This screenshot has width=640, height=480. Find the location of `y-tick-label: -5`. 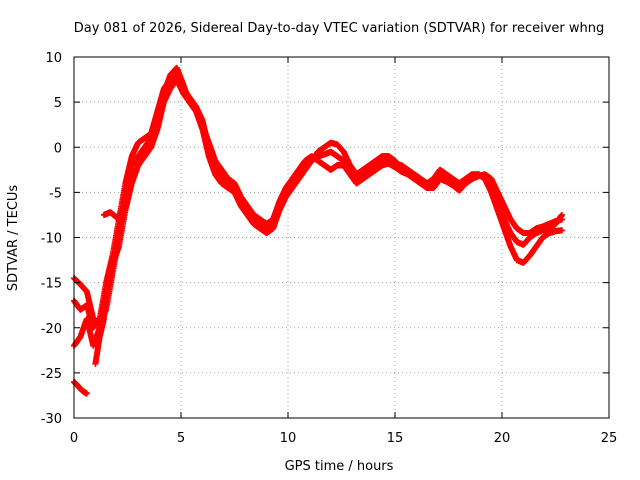

y-tick-label: -5 is located at coordinates (55, 193).